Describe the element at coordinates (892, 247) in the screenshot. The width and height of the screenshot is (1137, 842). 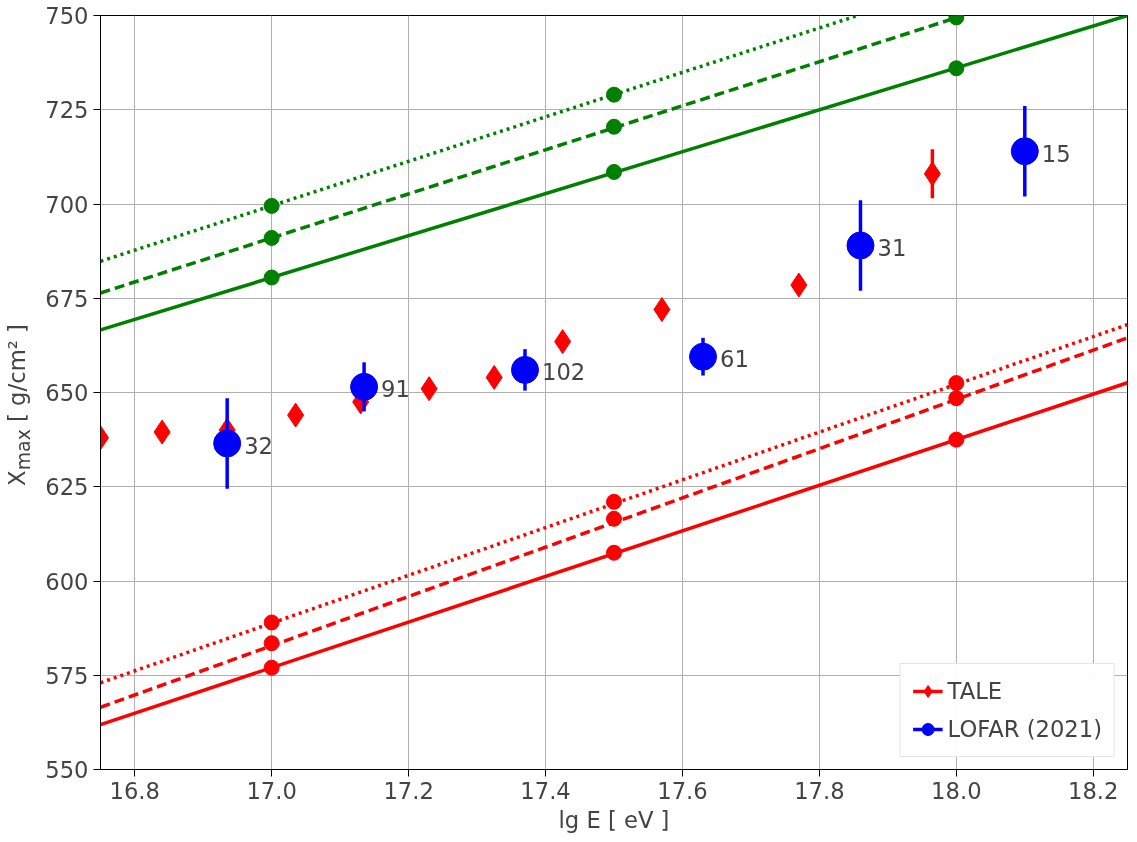
I see `annotation: 31` at that location.